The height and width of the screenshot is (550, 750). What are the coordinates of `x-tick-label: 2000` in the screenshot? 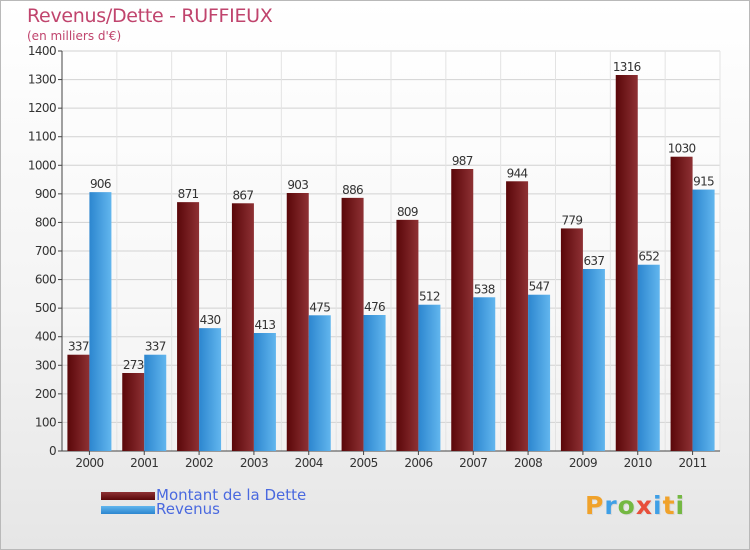 It's located at (89, 463).